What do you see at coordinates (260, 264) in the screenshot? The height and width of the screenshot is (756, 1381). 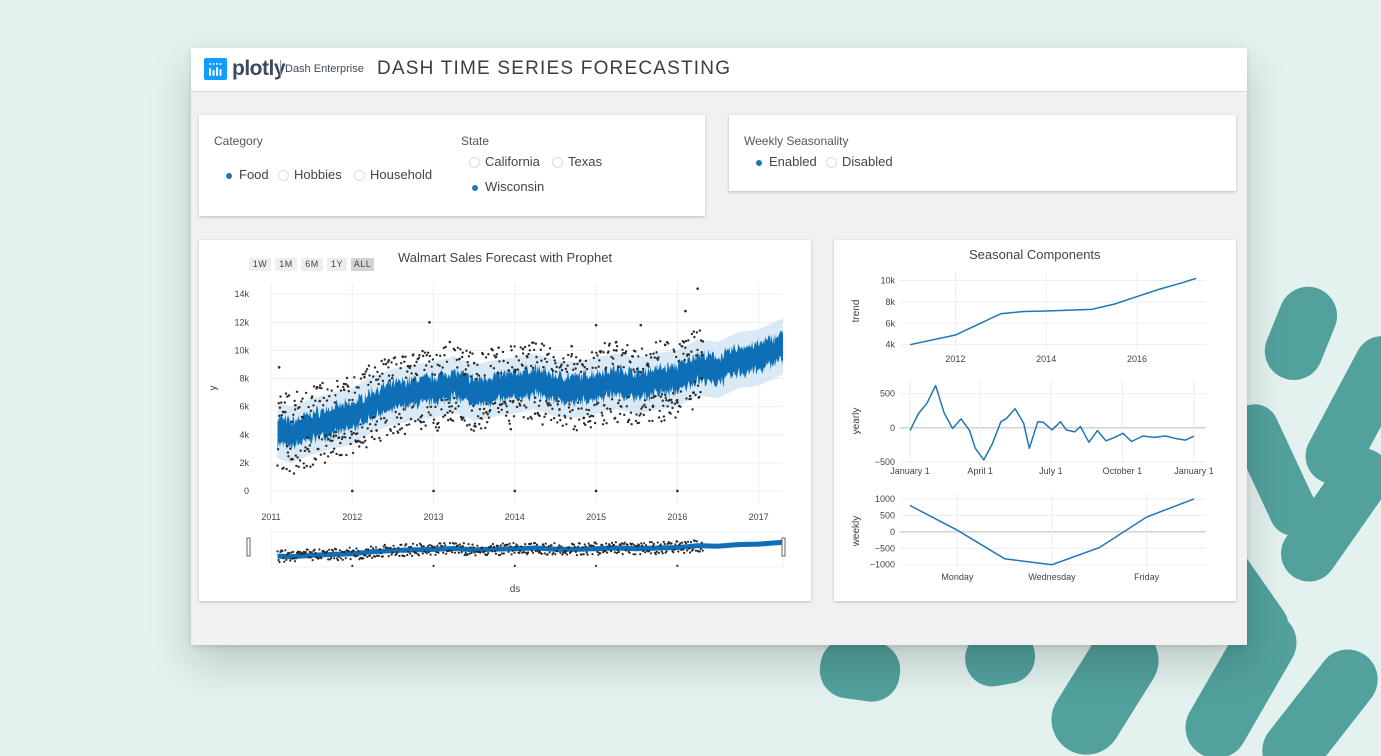 I see `range-button-1w: 1W` at bounding box center [260, 264].